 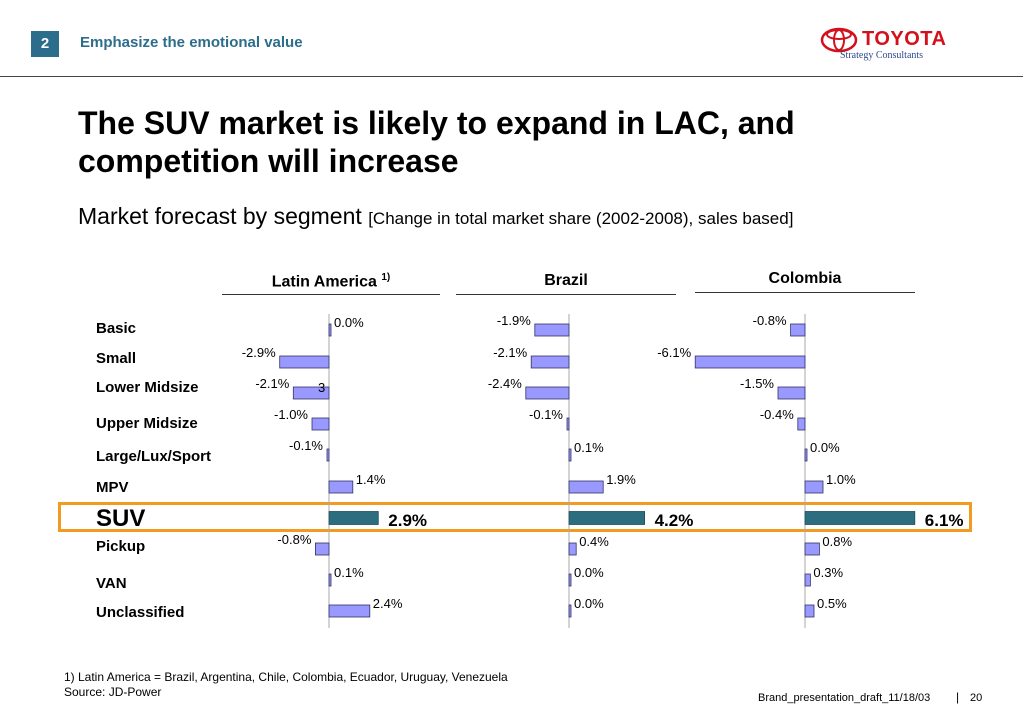 I want to click on section-kicker: Emphasize the emotional value, so click(x=191, y=42).